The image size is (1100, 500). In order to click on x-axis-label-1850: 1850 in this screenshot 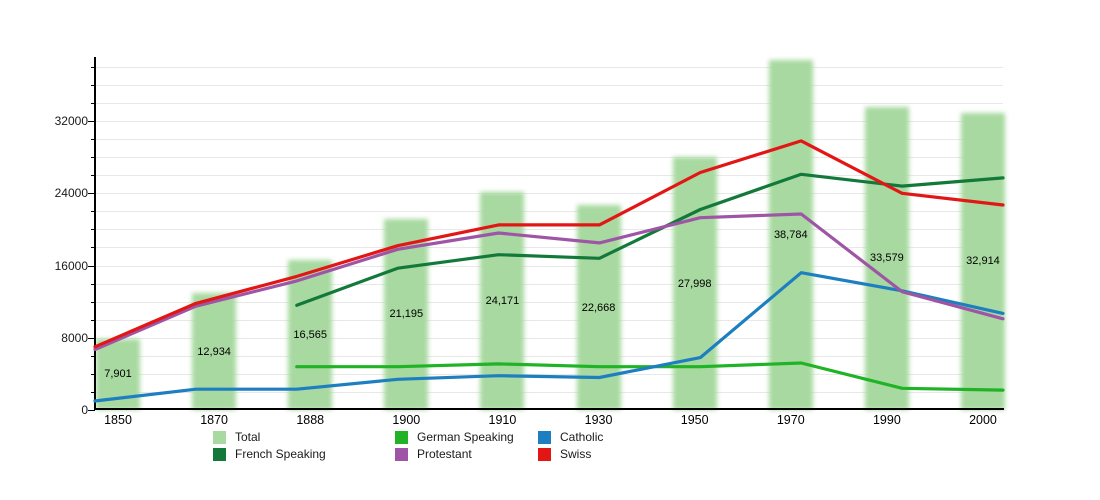, I will do `click(118, 420)`.